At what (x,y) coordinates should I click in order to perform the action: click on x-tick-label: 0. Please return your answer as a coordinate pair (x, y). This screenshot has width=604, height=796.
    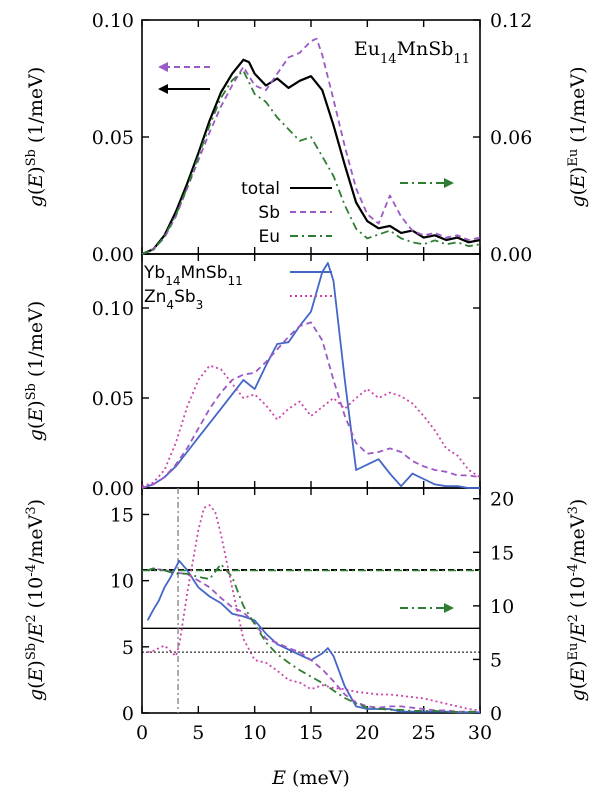
    Looking at the image, I should click on (142, 733).